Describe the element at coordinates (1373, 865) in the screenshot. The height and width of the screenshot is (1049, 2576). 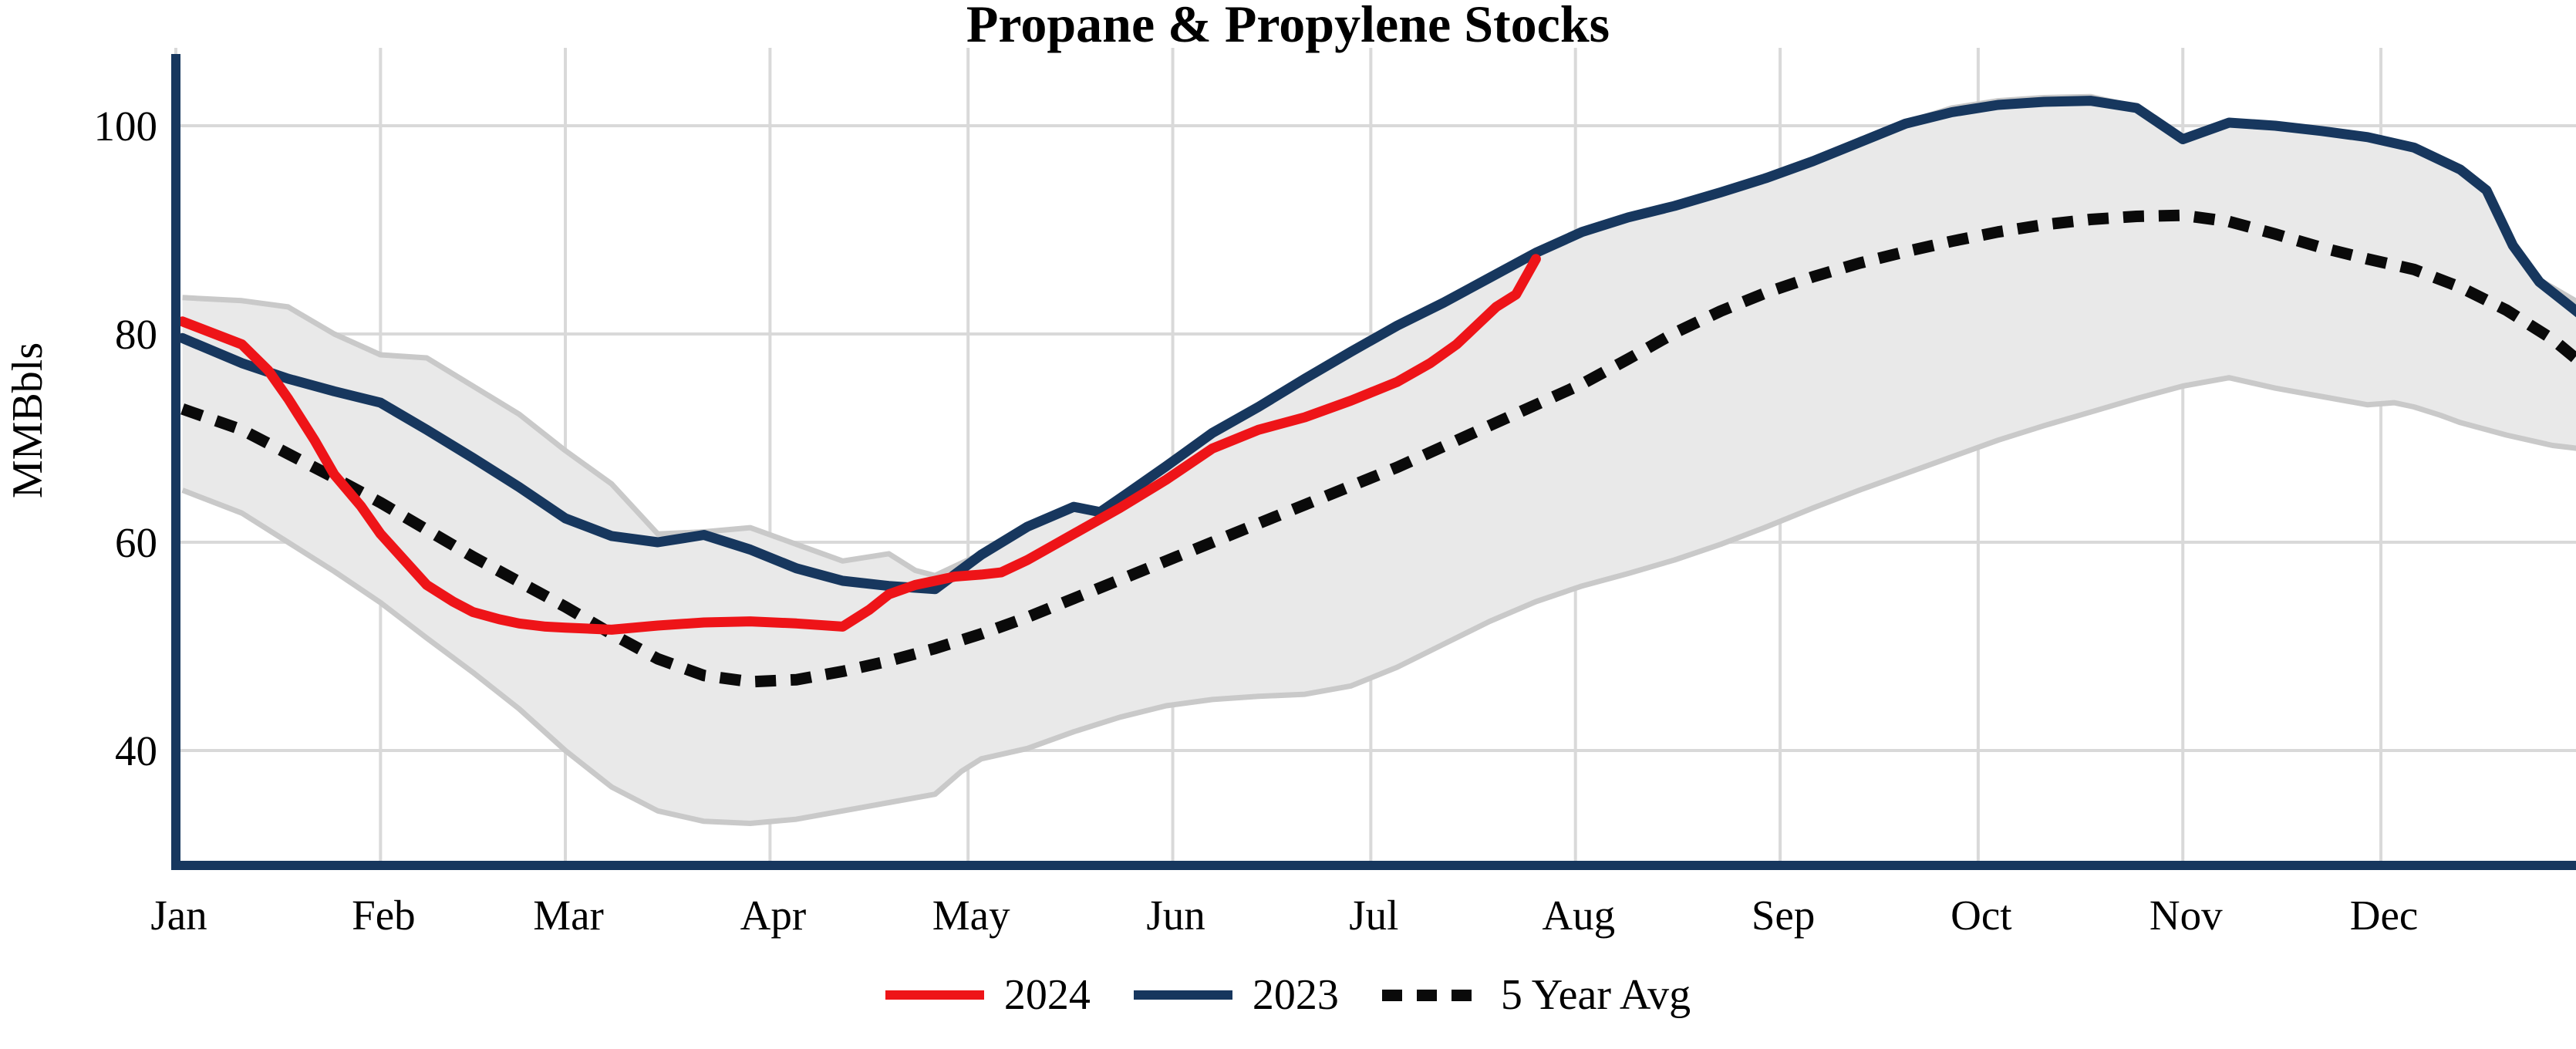
I see `x-axis-spine` at that location.